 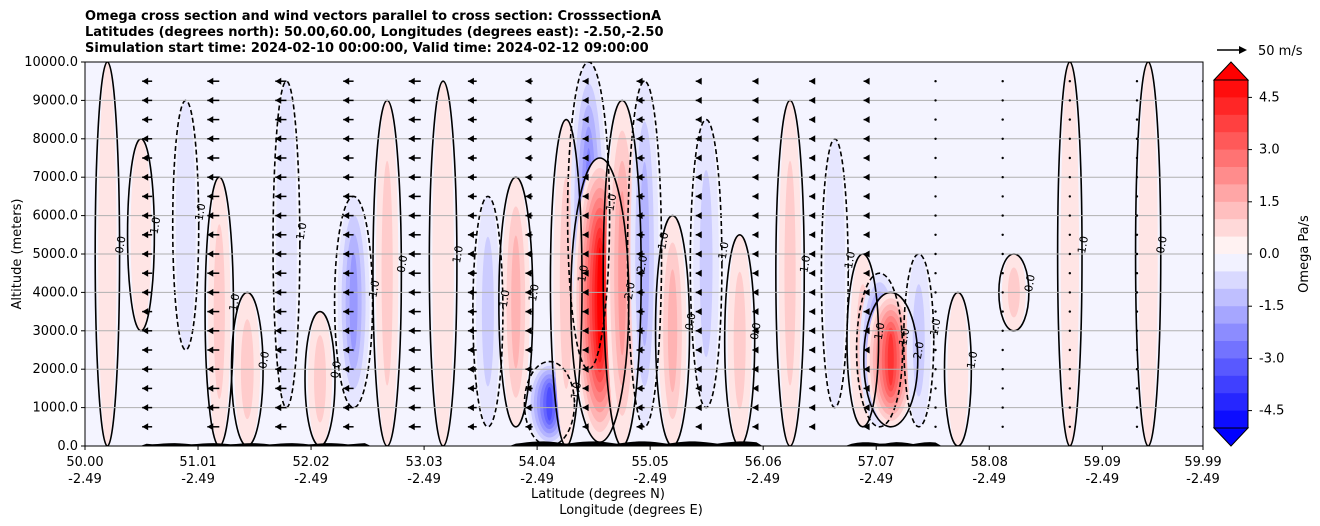 What do you see at coordinates (56, 369) in the screenshot?
I see `y-tick-label-2: 2000.0` at bounding box center [56, 369].